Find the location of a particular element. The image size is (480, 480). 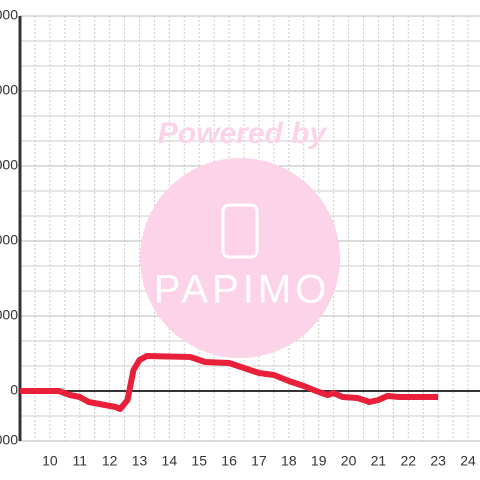

y-tick-label: 90,000 is located at coordinates (9, 165).